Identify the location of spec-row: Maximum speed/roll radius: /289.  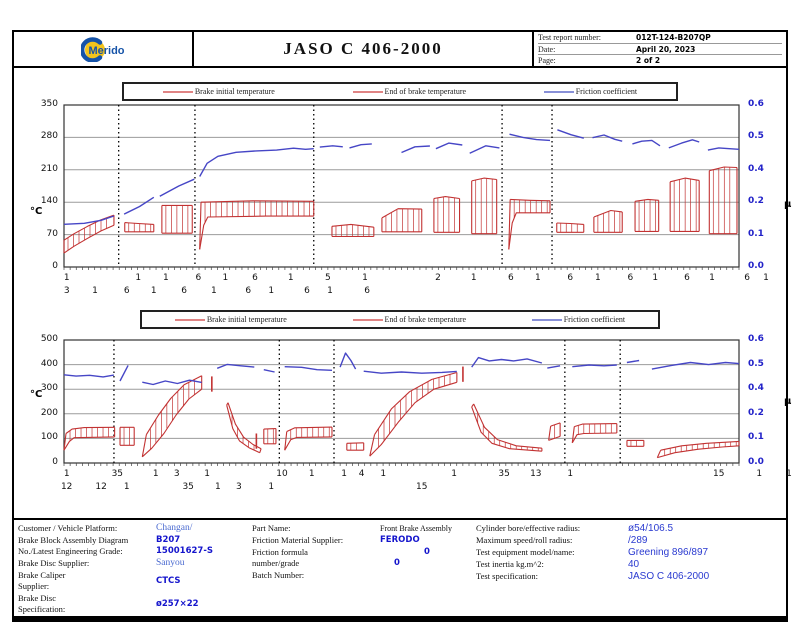
(630, 540).